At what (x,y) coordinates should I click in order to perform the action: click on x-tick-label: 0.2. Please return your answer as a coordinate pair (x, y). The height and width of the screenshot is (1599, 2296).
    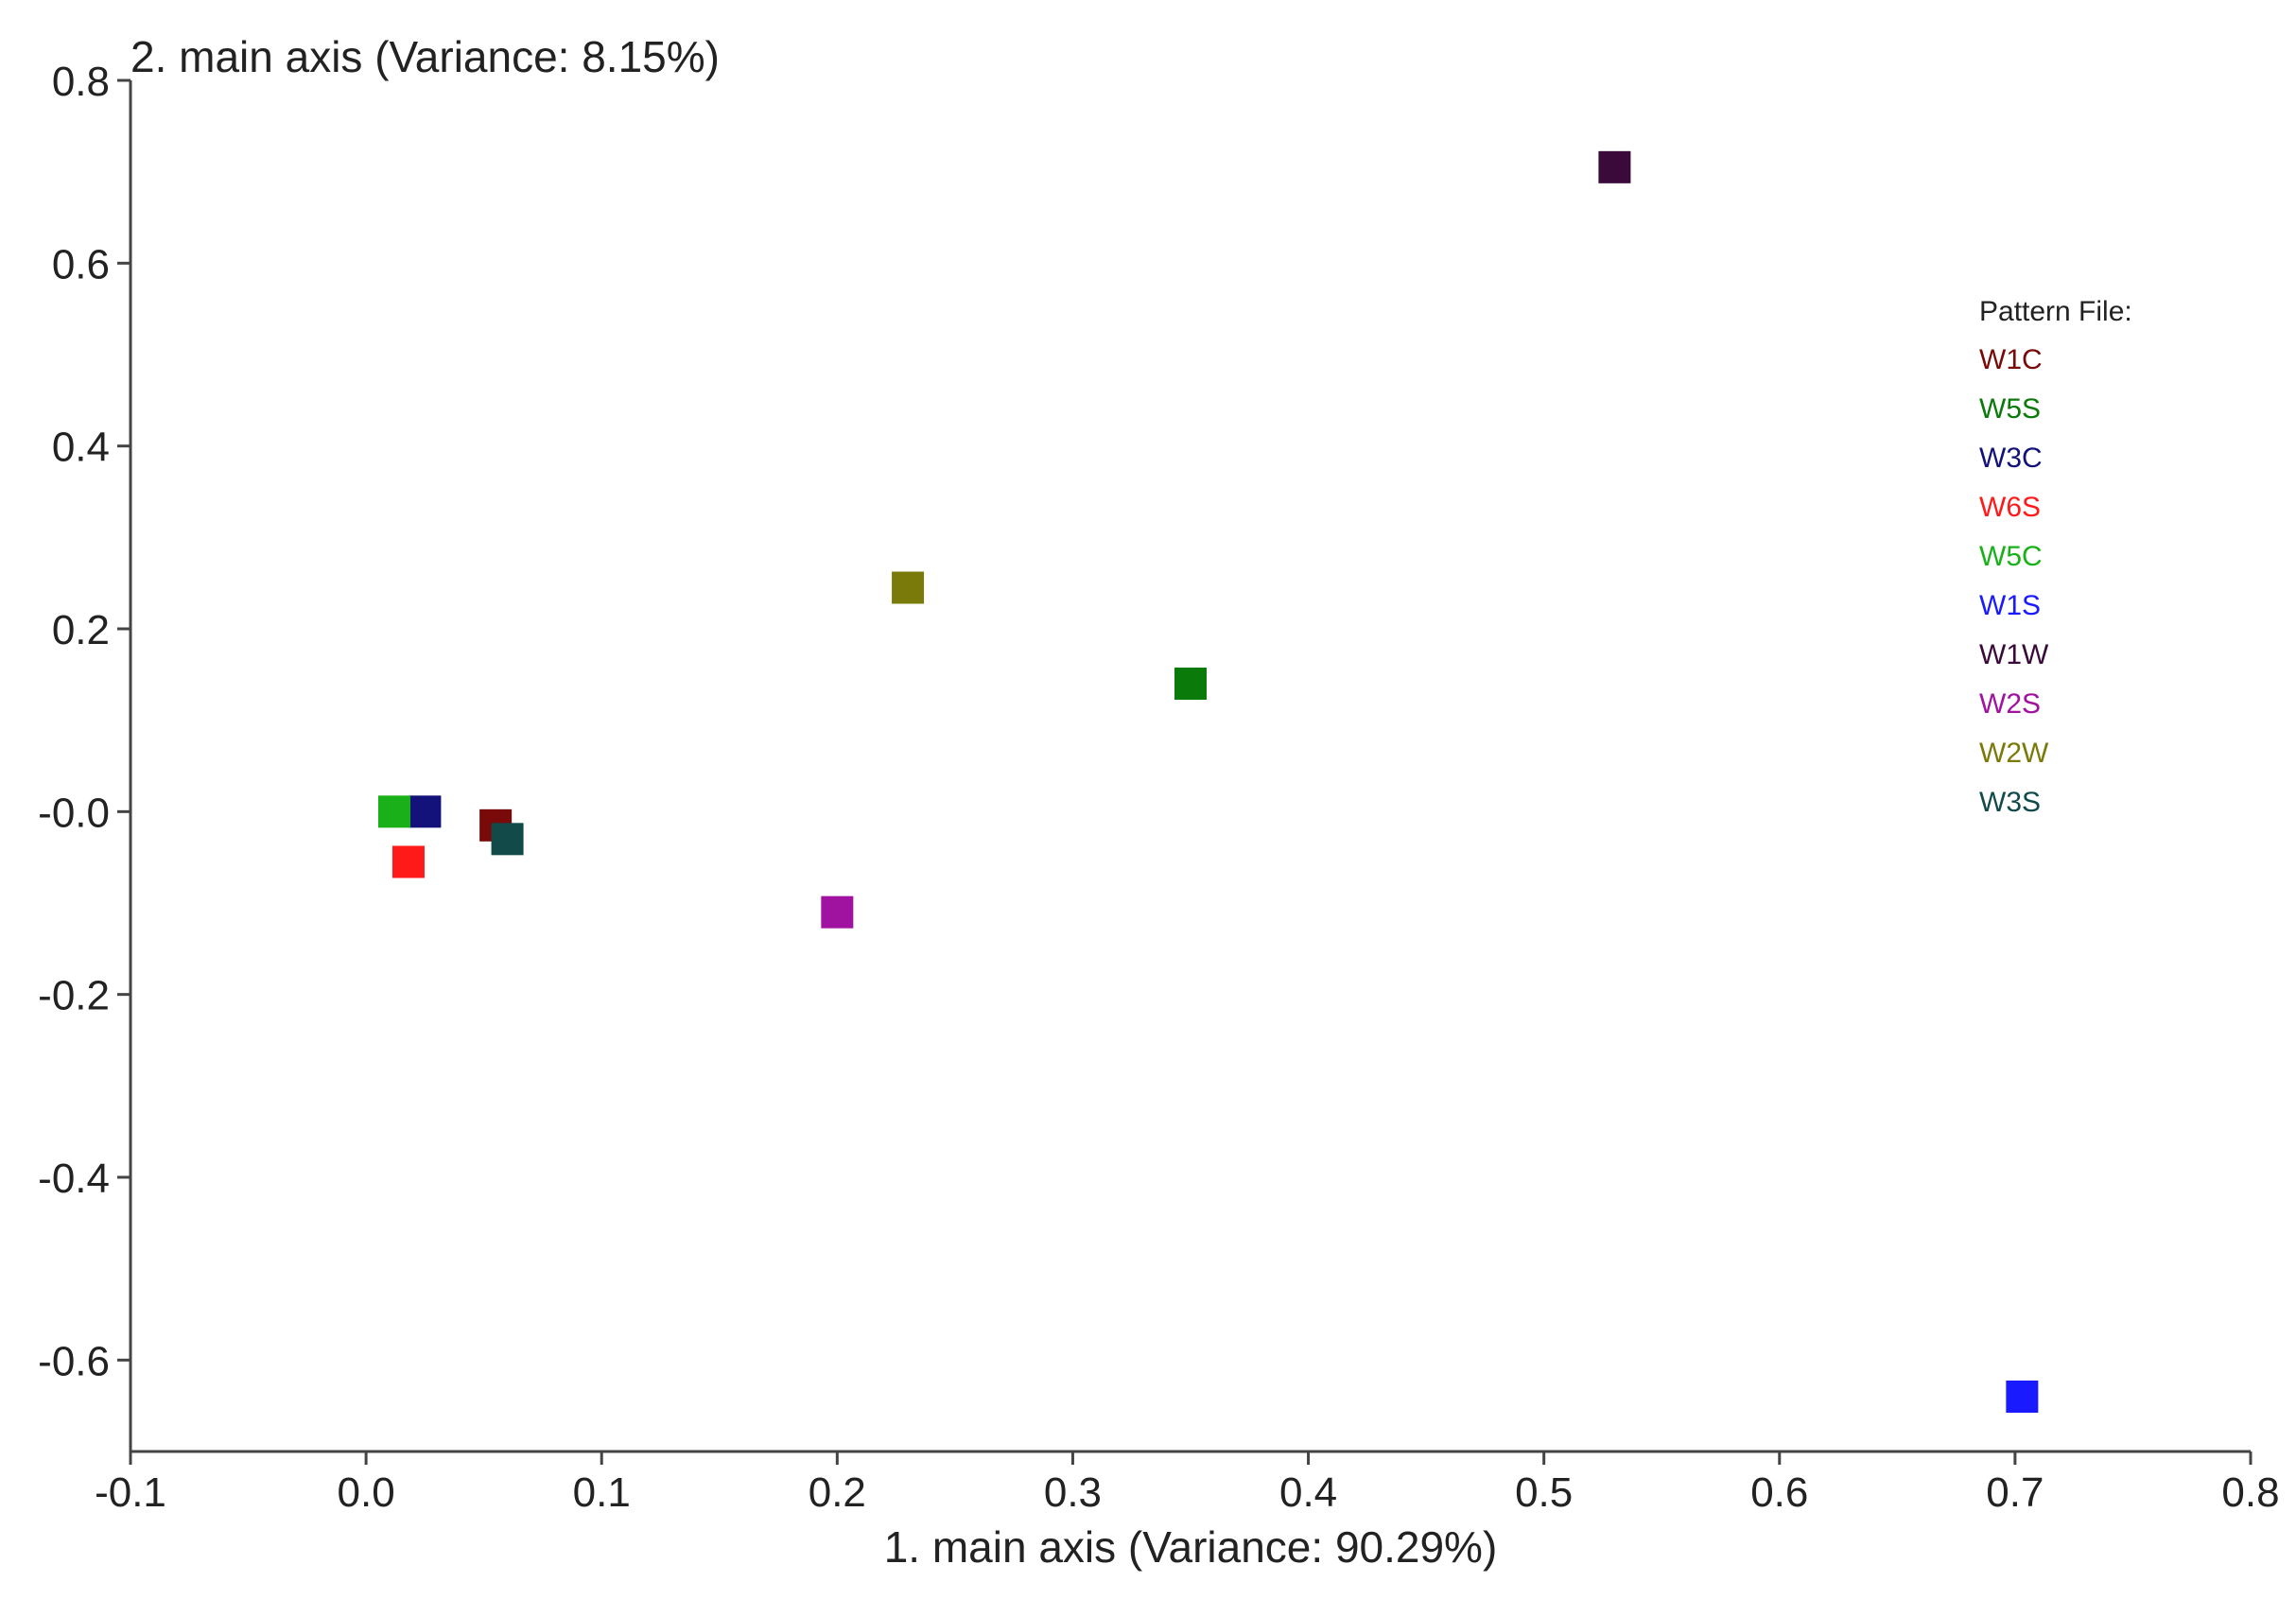
    Looking at the image, I should click on (838, 1492).